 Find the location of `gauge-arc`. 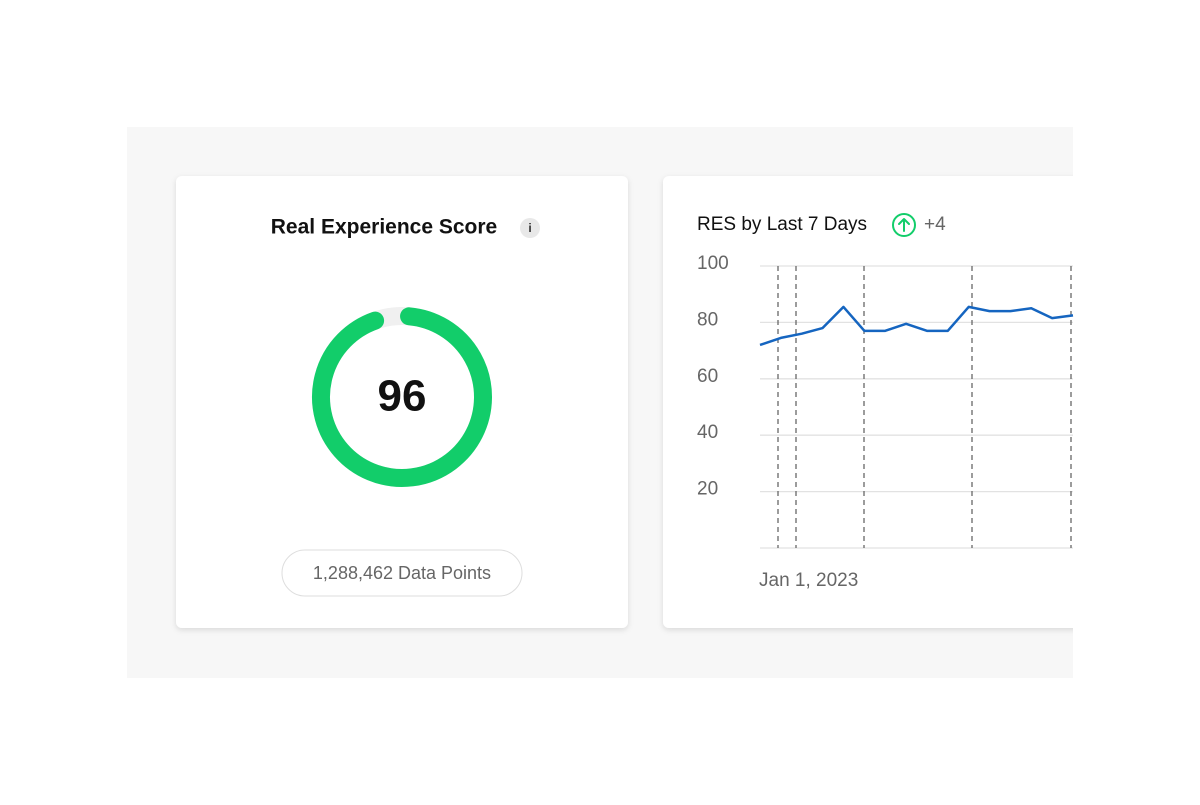

gauge-arc is located at coordinates (402, 397).